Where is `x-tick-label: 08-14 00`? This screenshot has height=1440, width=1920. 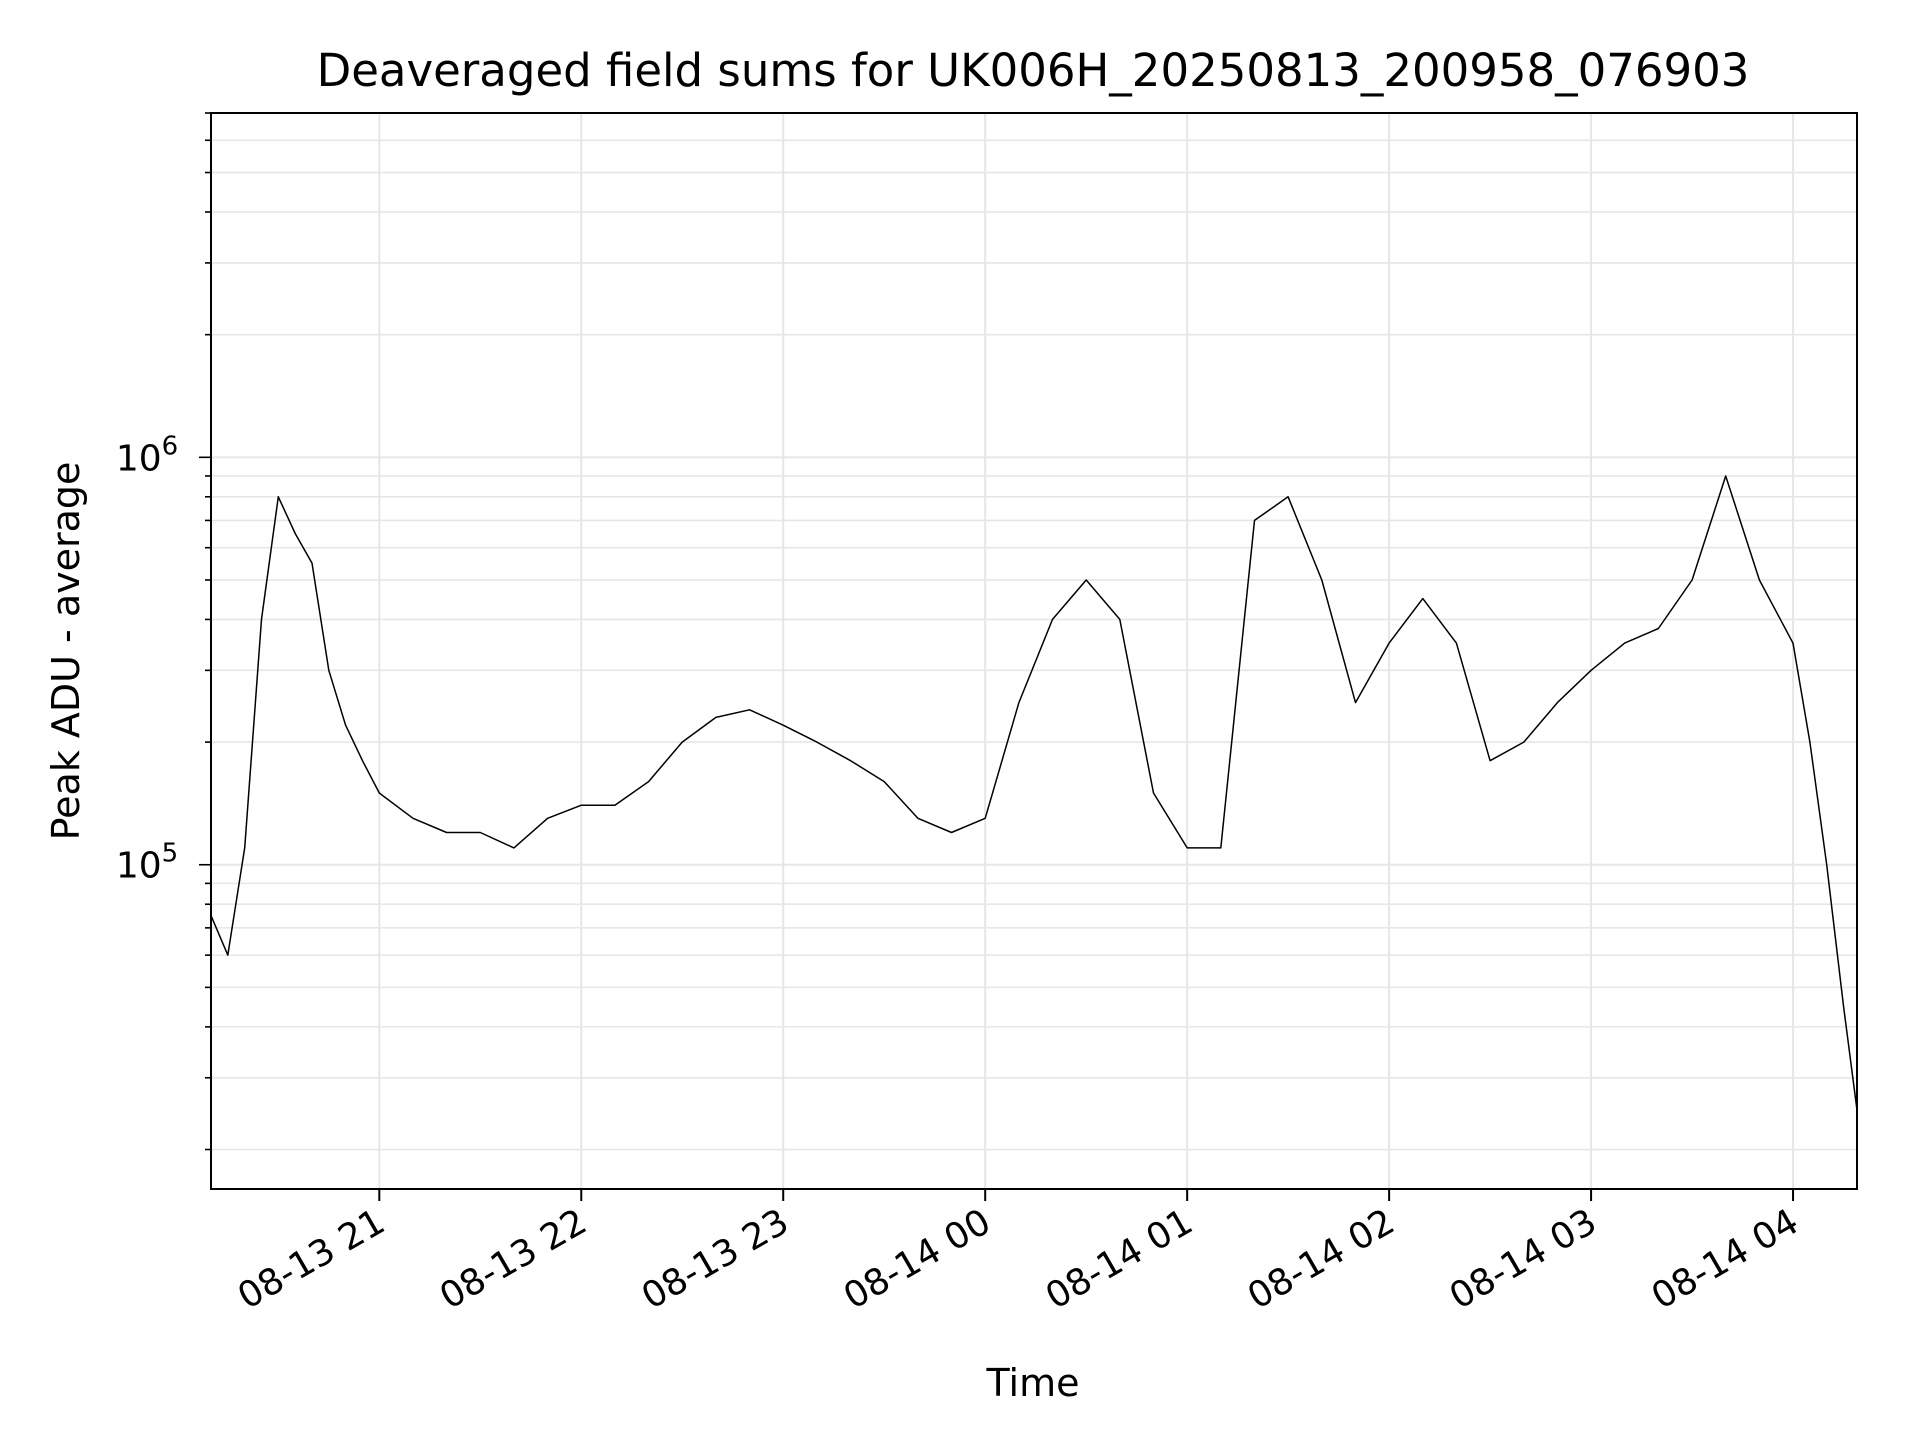
x-tick-label: 08-14 00 is located at coordinates (917, 1259).